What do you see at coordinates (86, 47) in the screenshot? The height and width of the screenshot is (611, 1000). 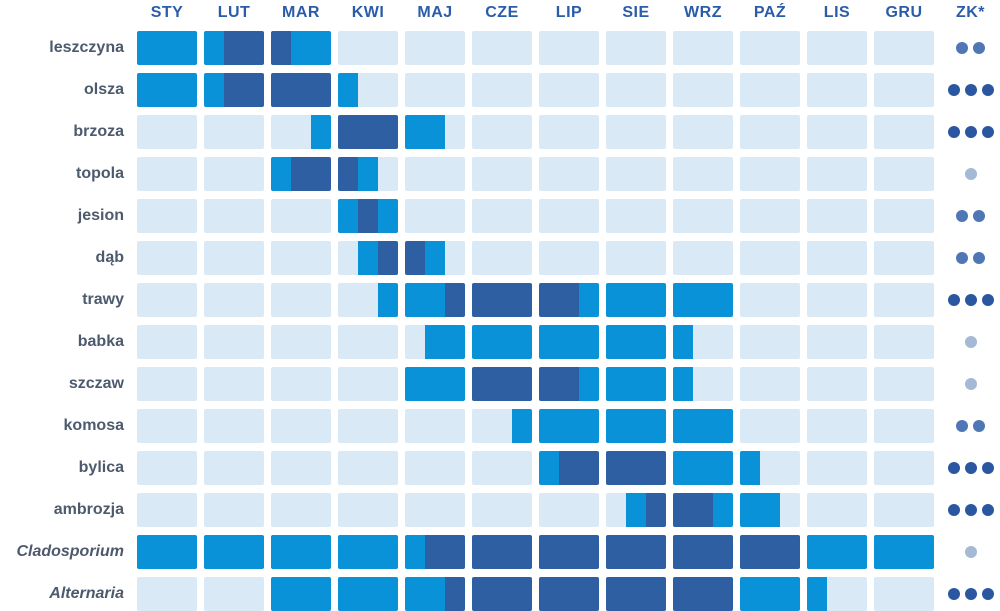 I see `row-label: leszczyna` at bounding box center [86, 47].